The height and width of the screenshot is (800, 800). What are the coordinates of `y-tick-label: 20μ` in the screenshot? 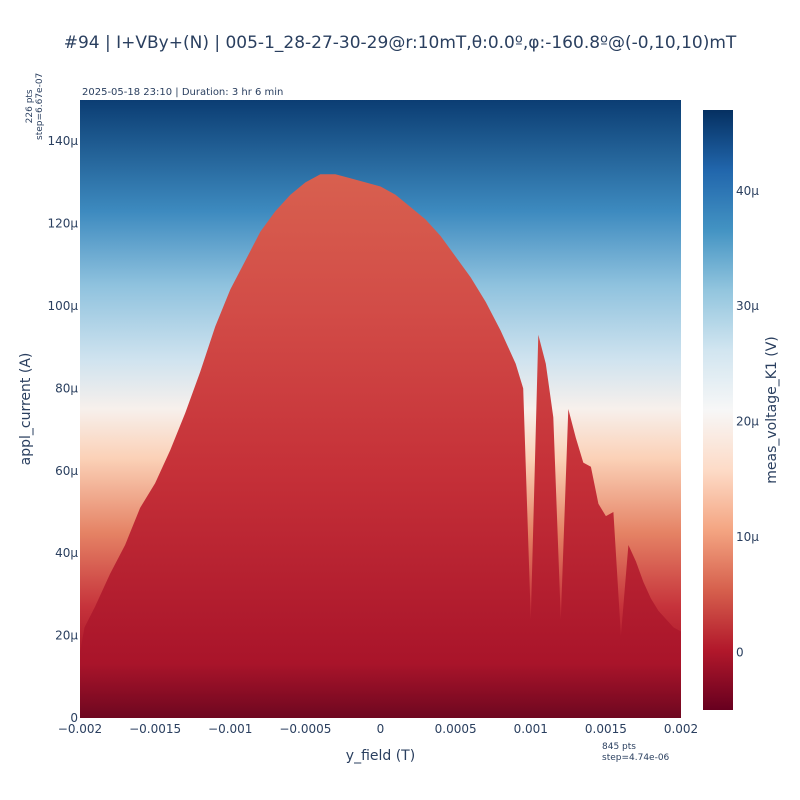 It's located at (66, 636).